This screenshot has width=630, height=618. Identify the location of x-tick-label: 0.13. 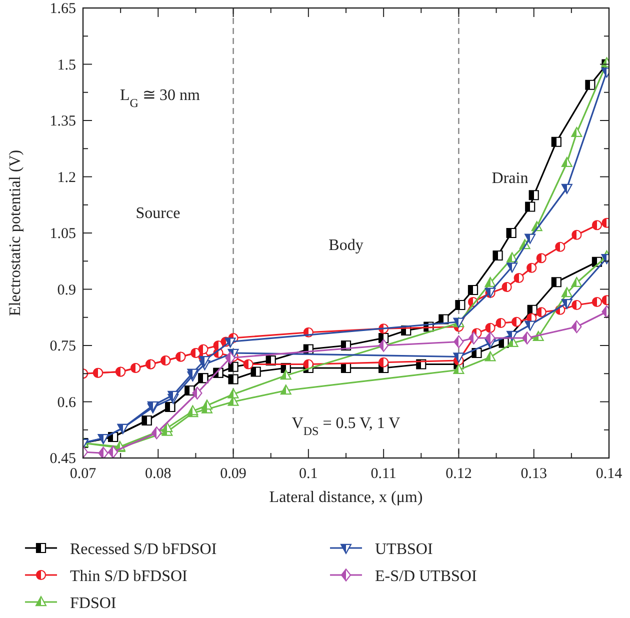
(533, 474).